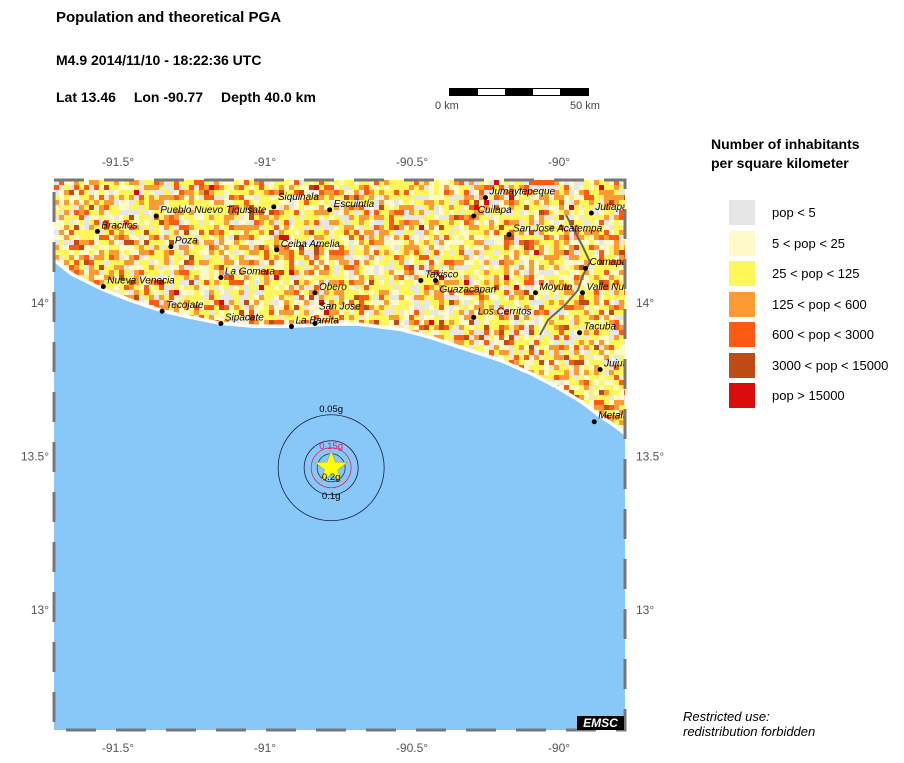  I want to click on city-ceiba-amelia: Ceiba Amelia, so click(307, 246).